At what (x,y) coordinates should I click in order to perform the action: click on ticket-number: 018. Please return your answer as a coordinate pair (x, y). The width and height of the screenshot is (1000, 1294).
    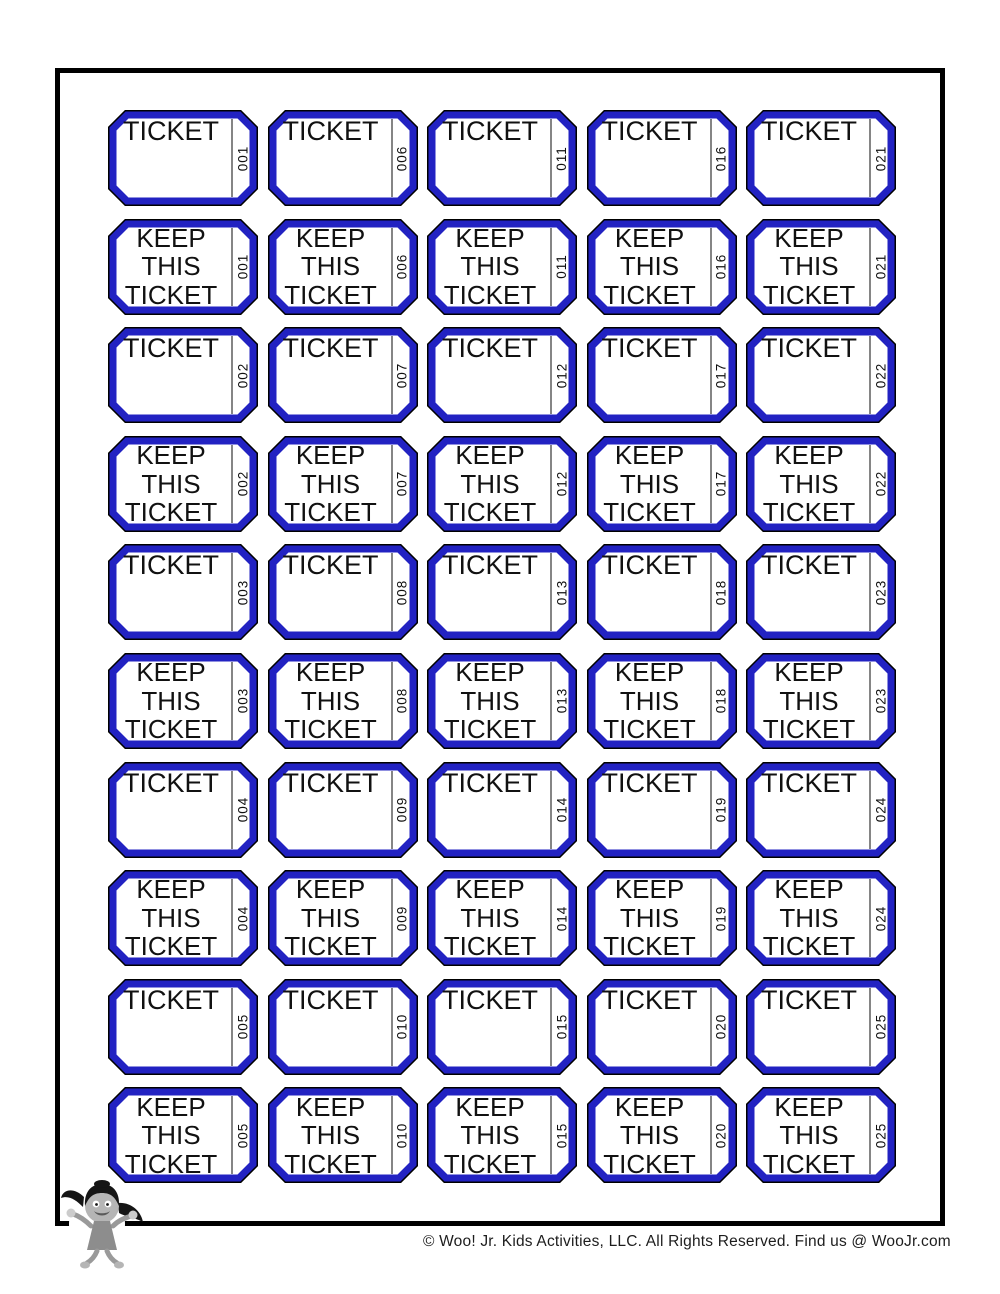
    Looking at the image, I should click on (721, 701).